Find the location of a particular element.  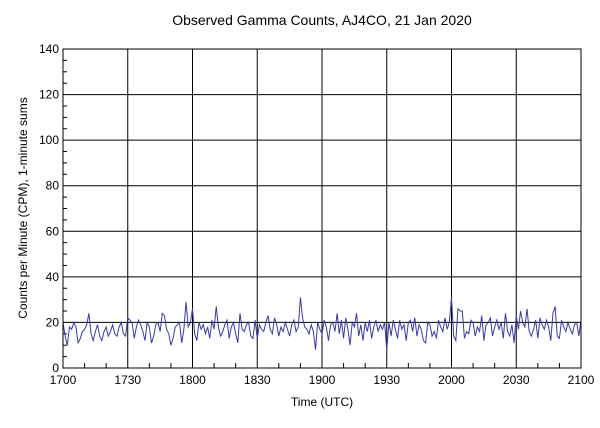

y-tick-label: 120 is located at coordinates (49, 95).